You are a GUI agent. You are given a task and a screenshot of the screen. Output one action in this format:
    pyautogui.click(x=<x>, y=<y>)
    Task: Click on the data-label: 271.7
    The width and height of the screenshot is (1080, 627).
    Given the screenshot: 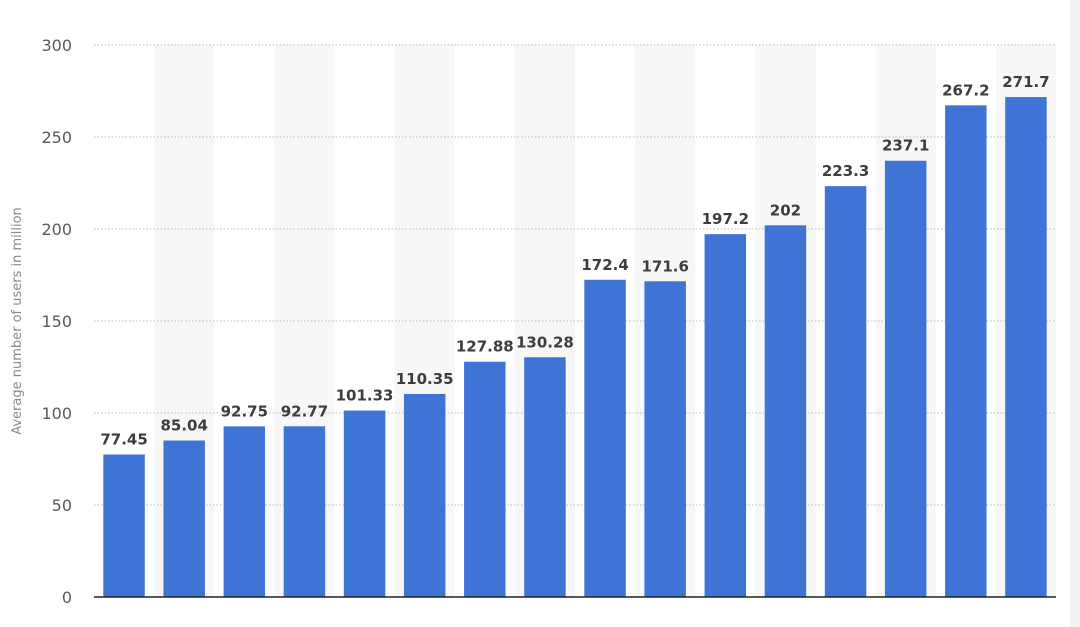 What is the action you would take?
    pyautogui.click(x=1025, y=82)
    